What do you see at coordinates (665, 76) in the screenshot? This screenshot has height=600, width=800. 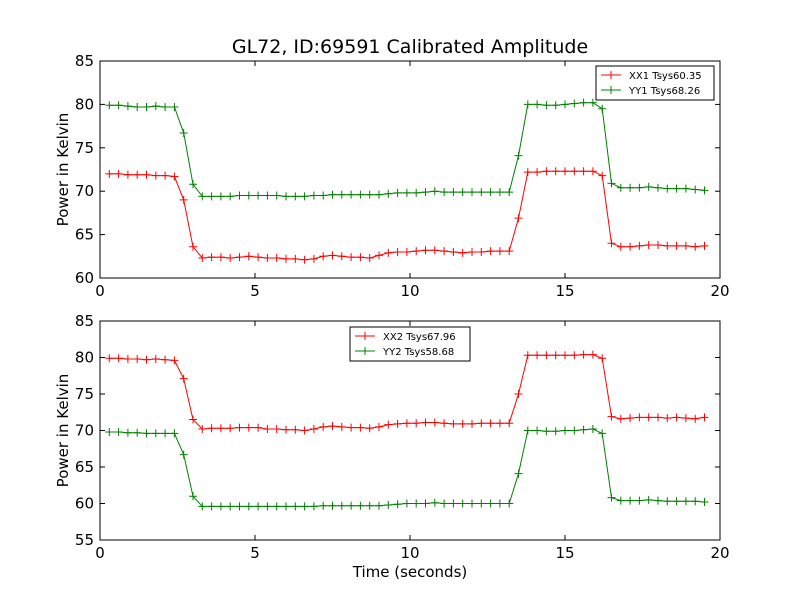 I see `legend-entry-label: XX1 Tsys60.35` at bounding box center [665, 76].